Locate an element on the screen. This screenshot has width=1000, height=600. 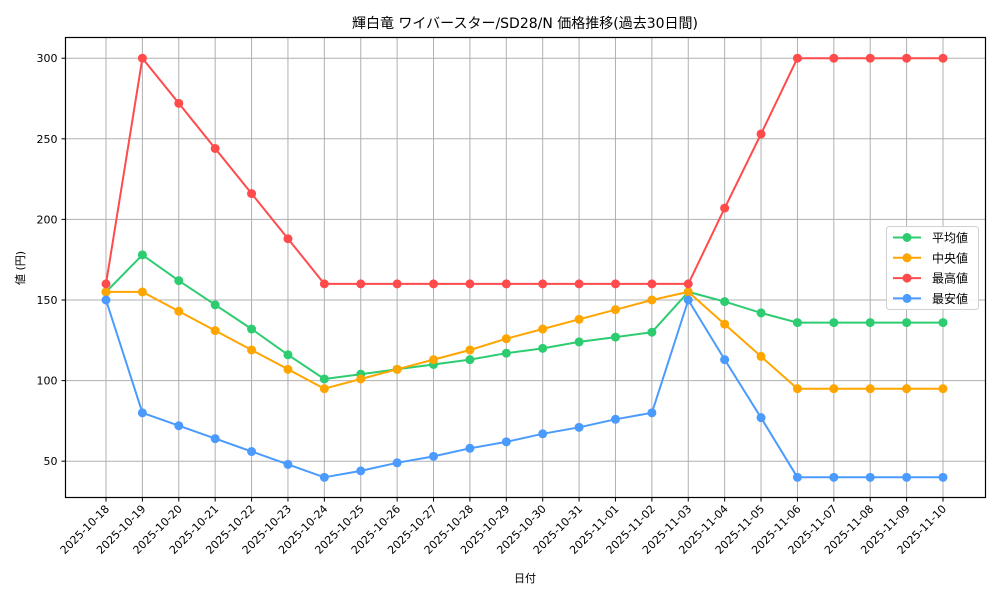
legend-label: 平均値 is located at coordinates (950, 237).